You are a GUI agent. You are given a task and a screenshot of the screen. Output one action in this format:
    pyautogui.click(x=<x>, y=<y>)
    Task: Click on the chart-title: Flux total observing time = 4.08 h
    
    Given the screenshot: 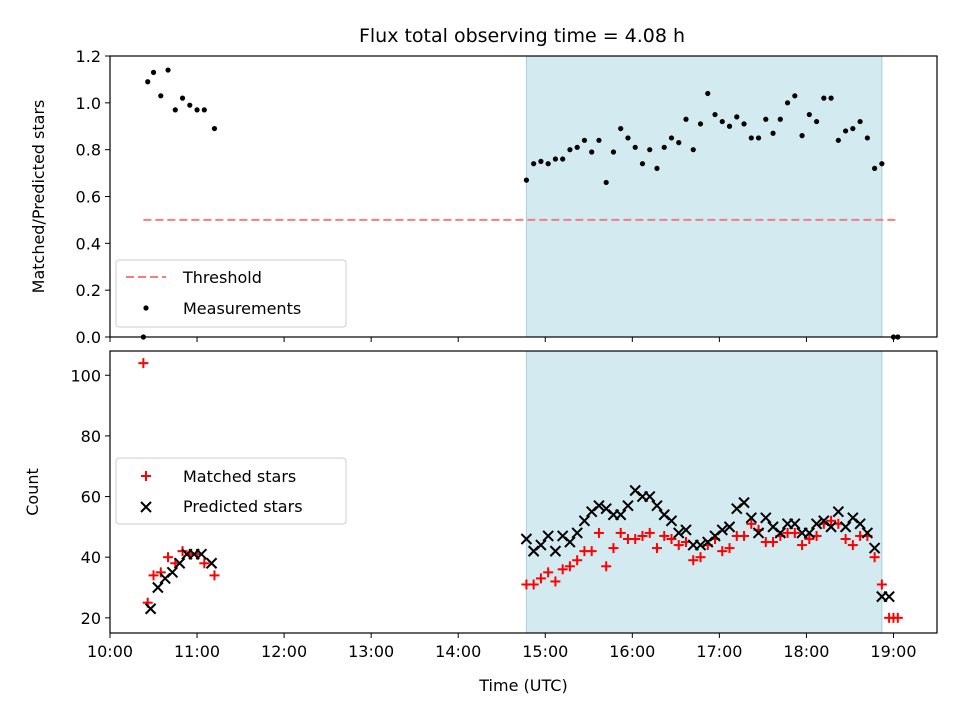 What is the action you would take?
    pyautogui.click(x=522, y=36)
    